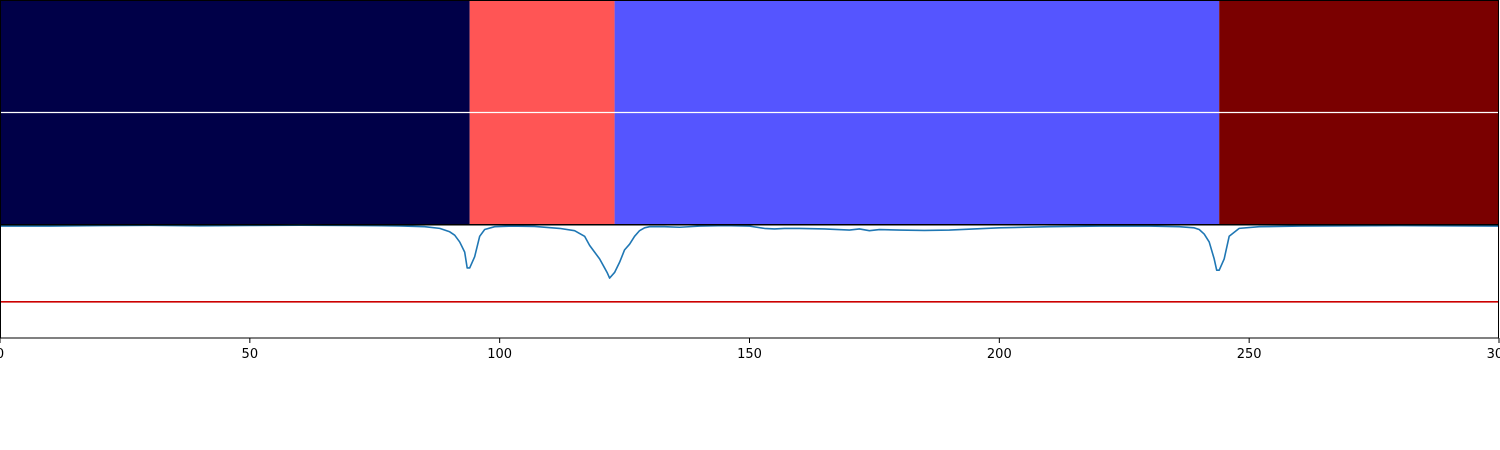  Describe the element at coordinates (235, 56) in the screenshot. I see `heatmap-cell-r0-s0` at that location.